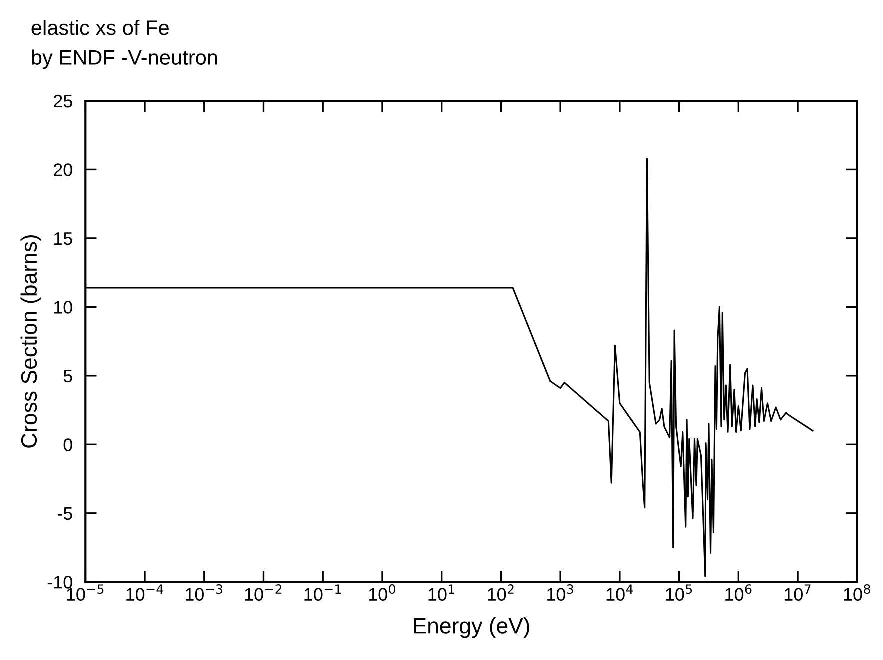  Describe the element at coordinates (63, 239) in the screenshot. I see `y-tick-label: 15` at that location.